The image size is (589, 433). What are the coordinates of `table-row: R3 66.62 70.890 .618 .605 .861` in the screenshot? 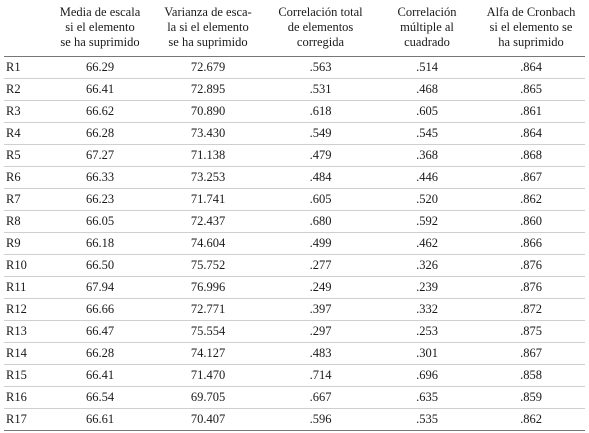 It's located at (294, 111).